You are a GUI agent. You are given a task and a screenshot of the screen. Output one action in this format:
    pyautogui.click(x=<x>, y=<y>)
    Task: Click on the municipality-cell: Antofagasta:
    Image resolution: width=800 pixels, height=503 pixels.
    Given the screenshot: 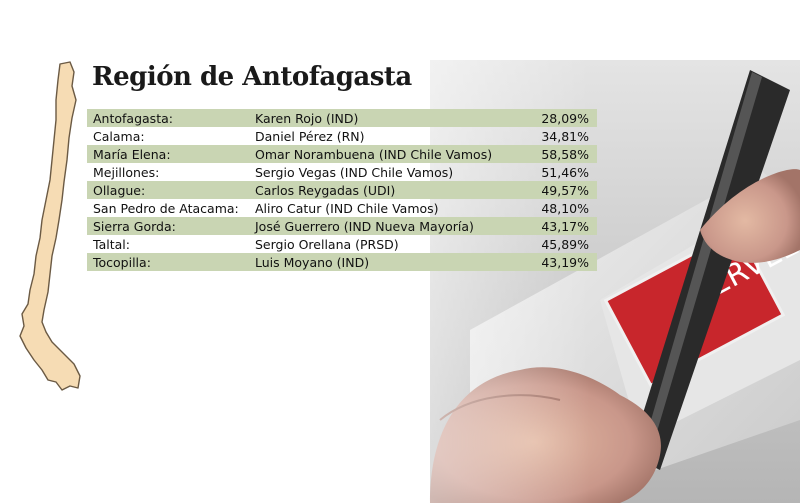 What is the action you would take?
    pyautogui.click(x=168, y=118)
    